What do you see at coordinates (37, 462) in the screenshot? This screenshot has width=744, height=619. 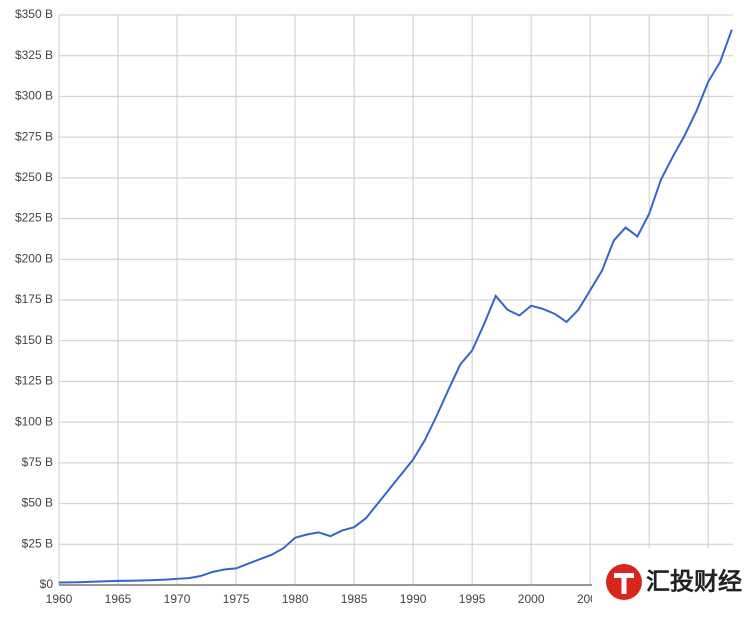 I see `y-tick-label: $75 B` at bounding box center [37, 462].